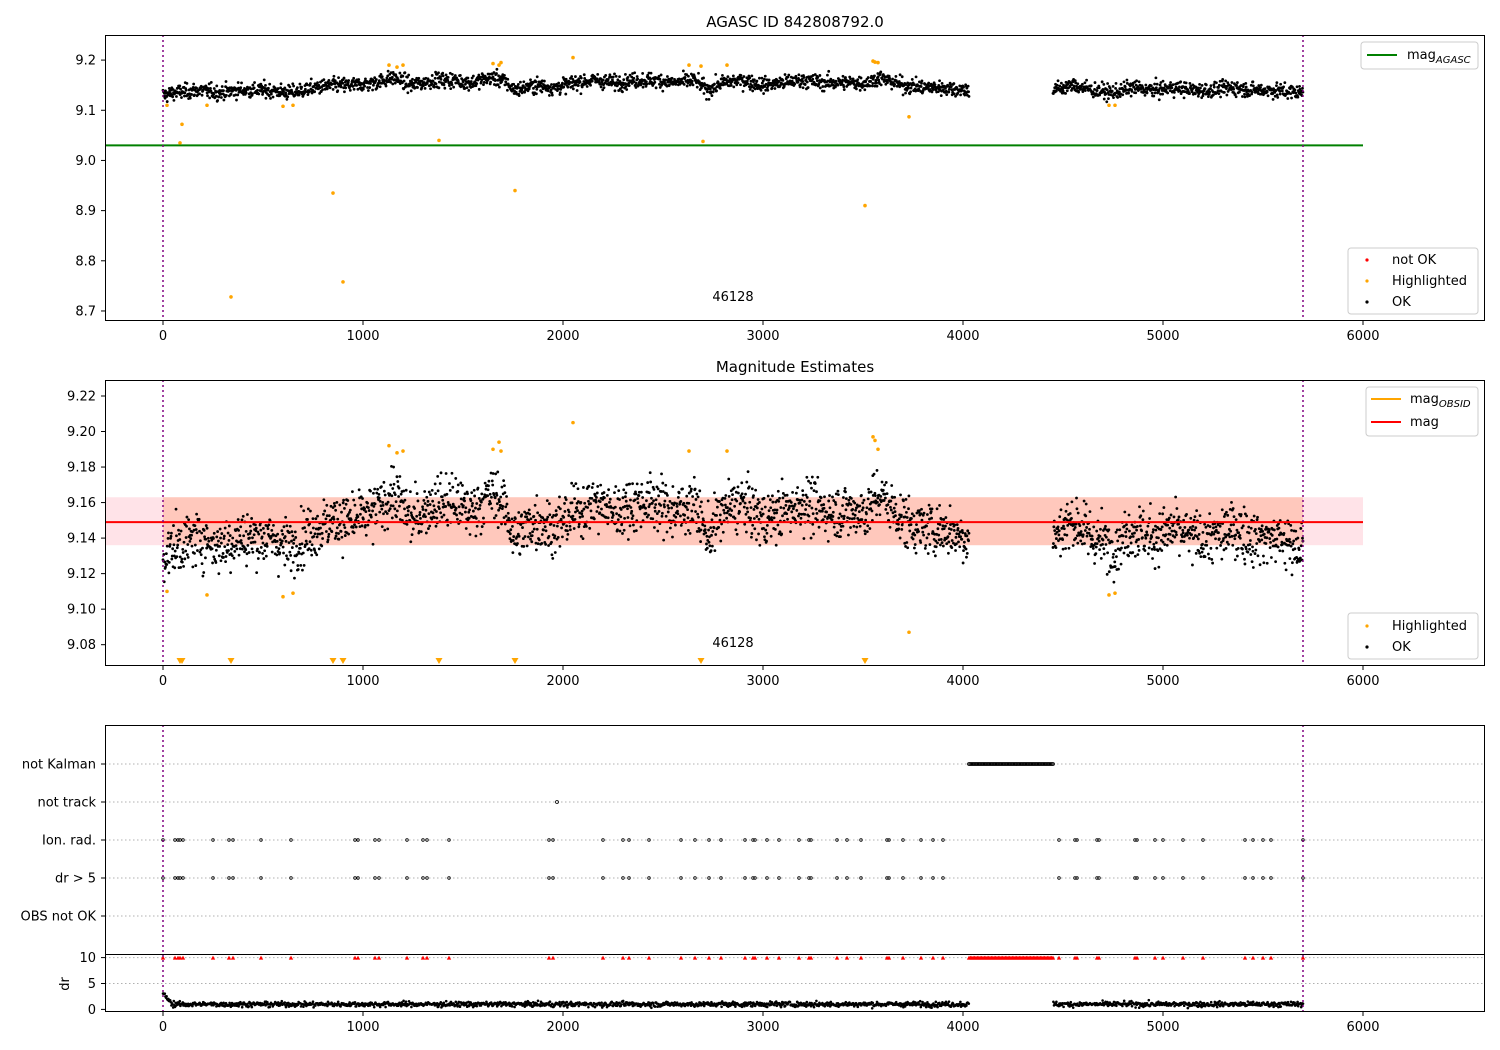 Image resolution: width=1500 pixels, height=1050 pixels. I want to click on x-tick-label: 4000, so click(962, 336).